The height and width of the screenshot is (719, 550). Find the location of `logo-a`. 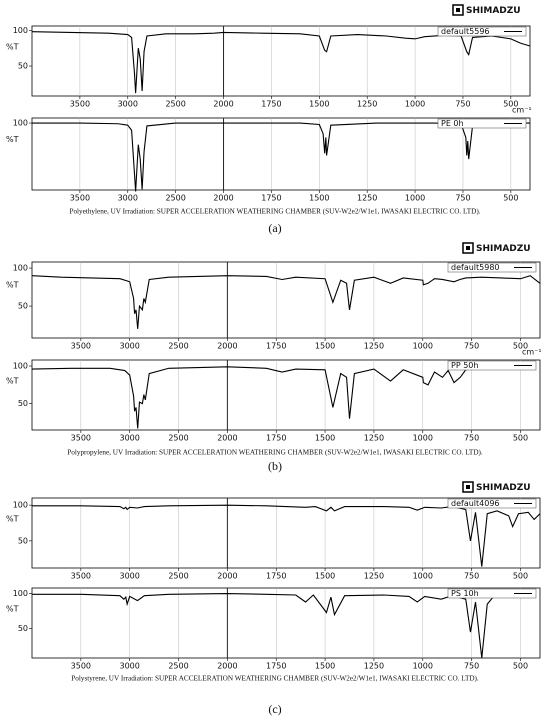

logo-a is located at coordinates (458, 10).